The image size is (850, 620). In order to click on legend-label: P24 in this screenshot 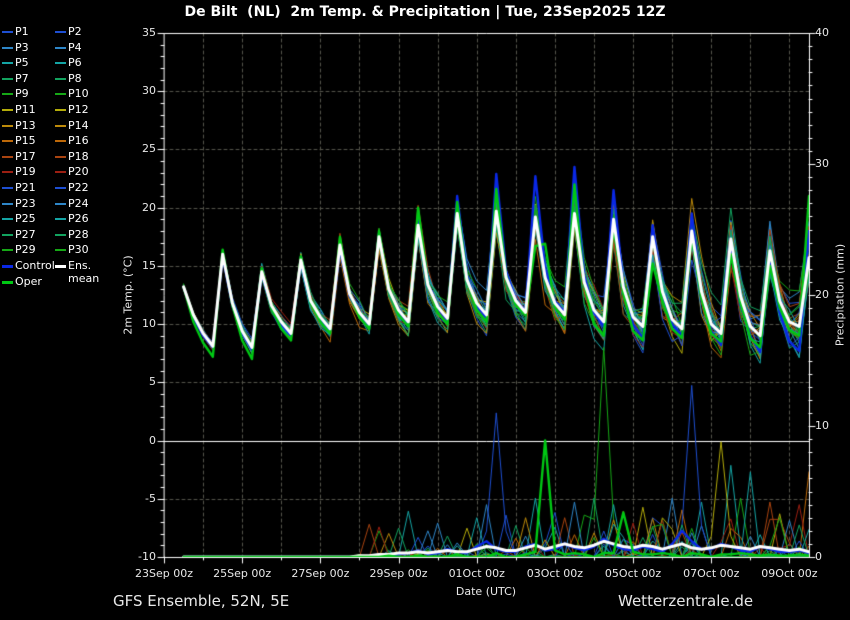, I will do `click(78, 203)`.